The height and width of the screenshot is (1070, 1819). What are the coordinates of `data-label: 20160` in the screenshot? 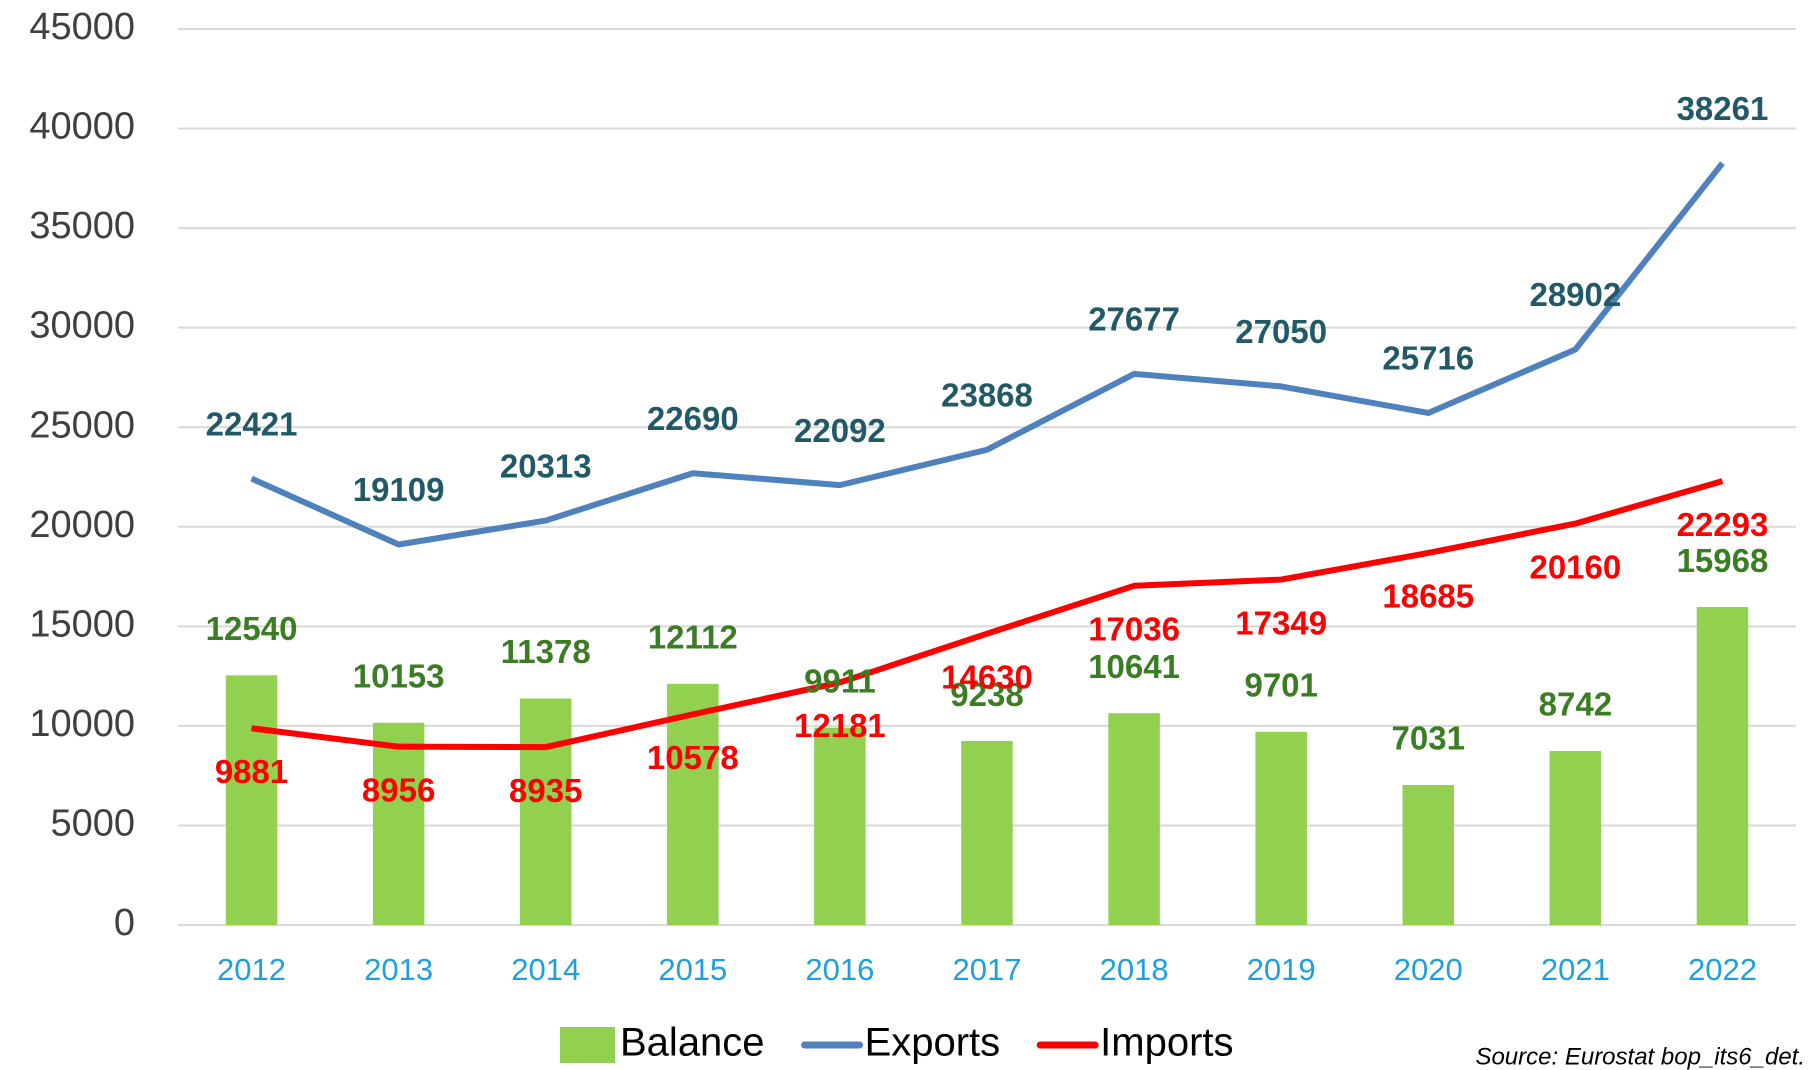 It's located at (1575, 566).